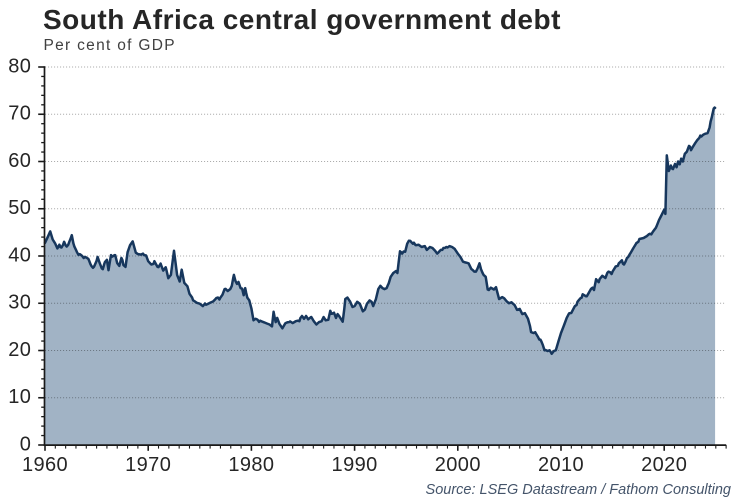  I want to click on svg-text: 50, so click(19, 208).